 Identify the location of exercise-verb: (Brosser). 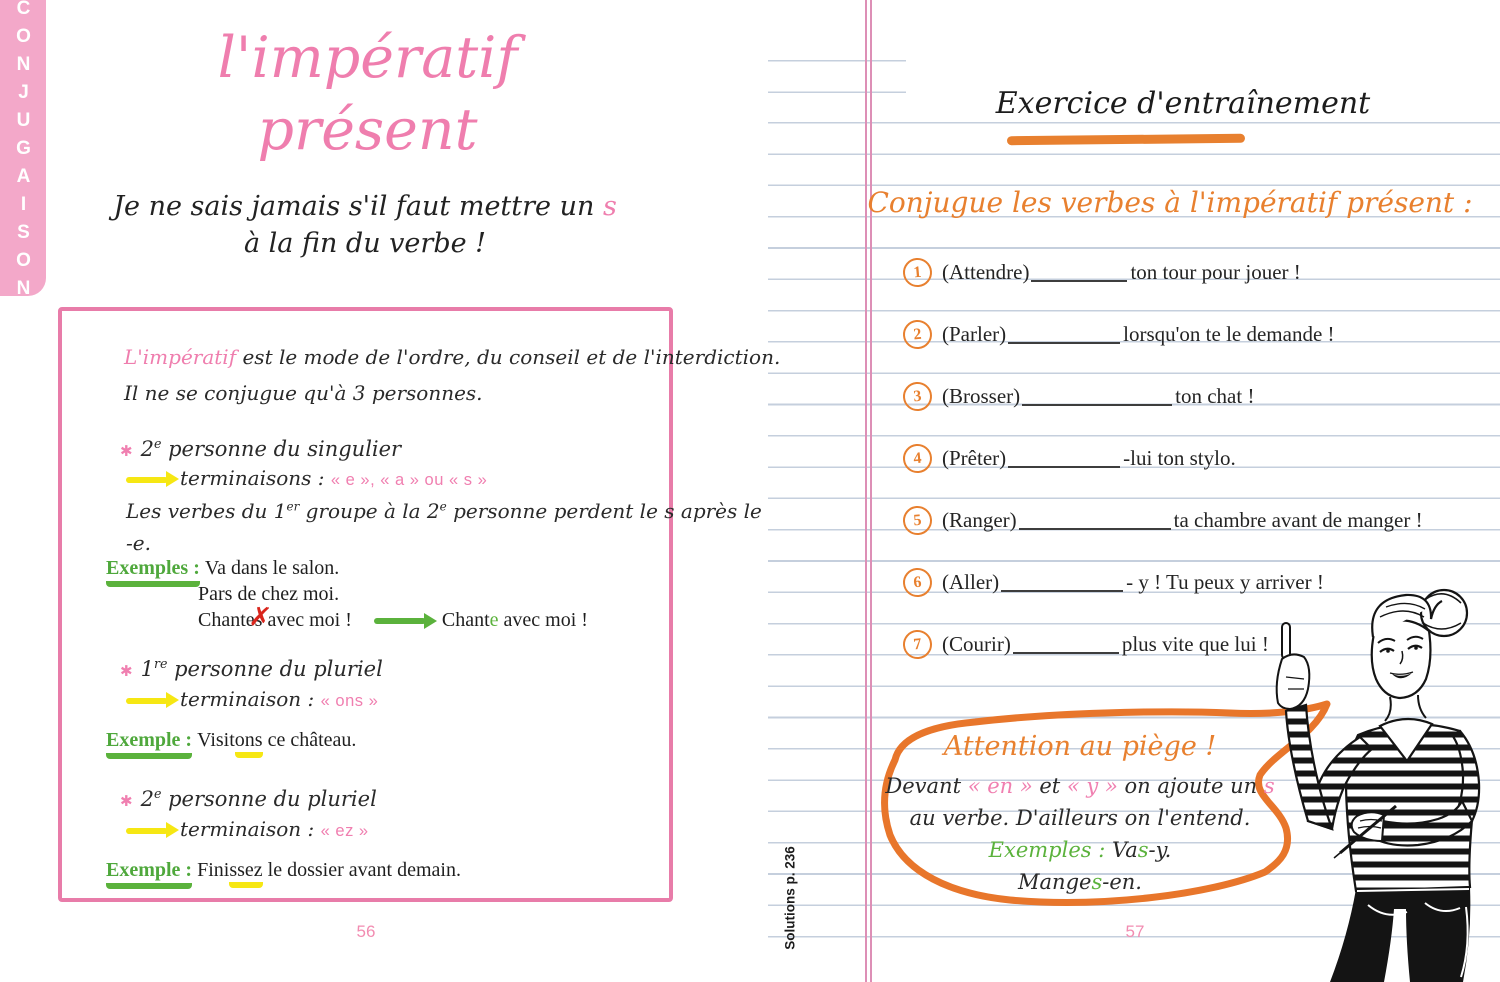
(981, 395).